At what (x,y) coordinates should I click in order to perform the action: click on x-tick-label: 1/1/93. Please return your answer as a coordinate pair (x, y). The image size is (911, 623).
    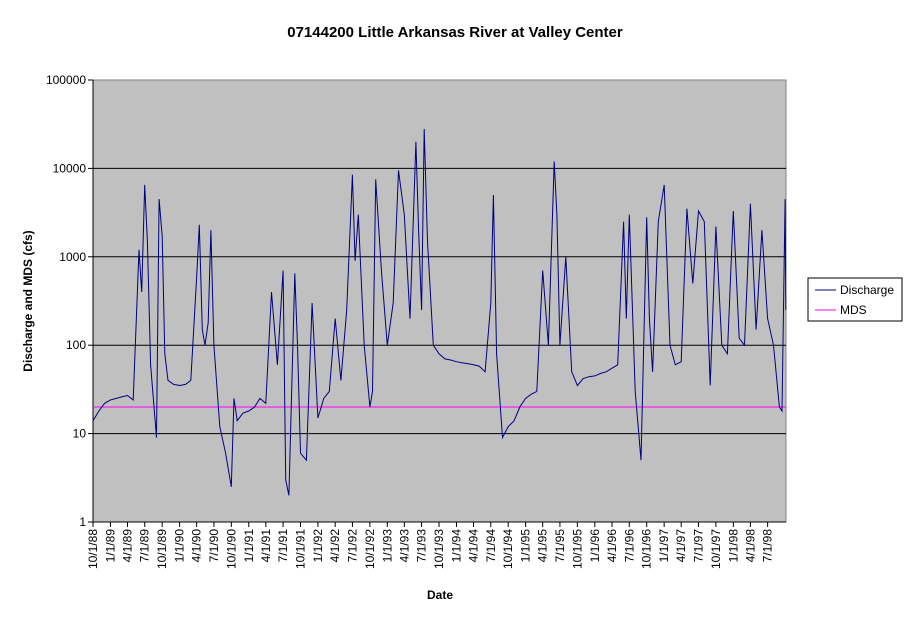
    Looking at the image, I should click on (387, 546).